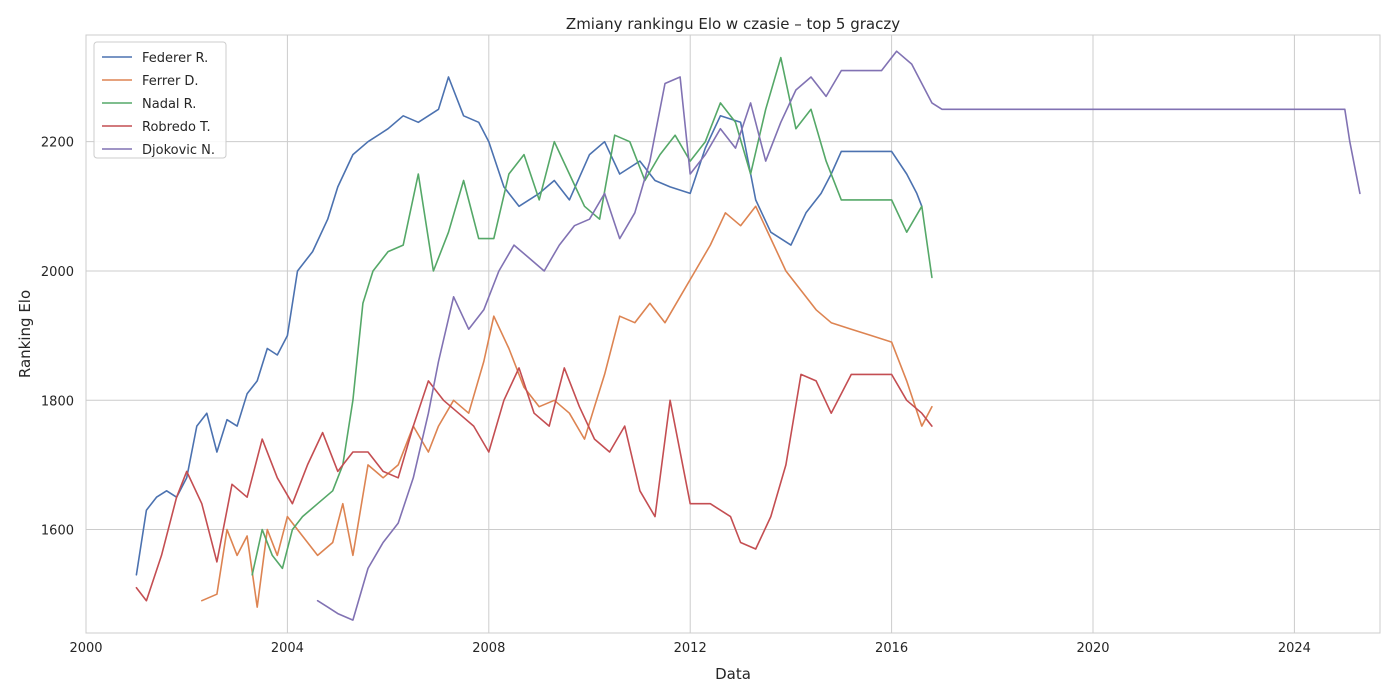  Describe the element at coordinates (57, 401) in the screenshot. I see `y-tick-label: 1800` at that location.